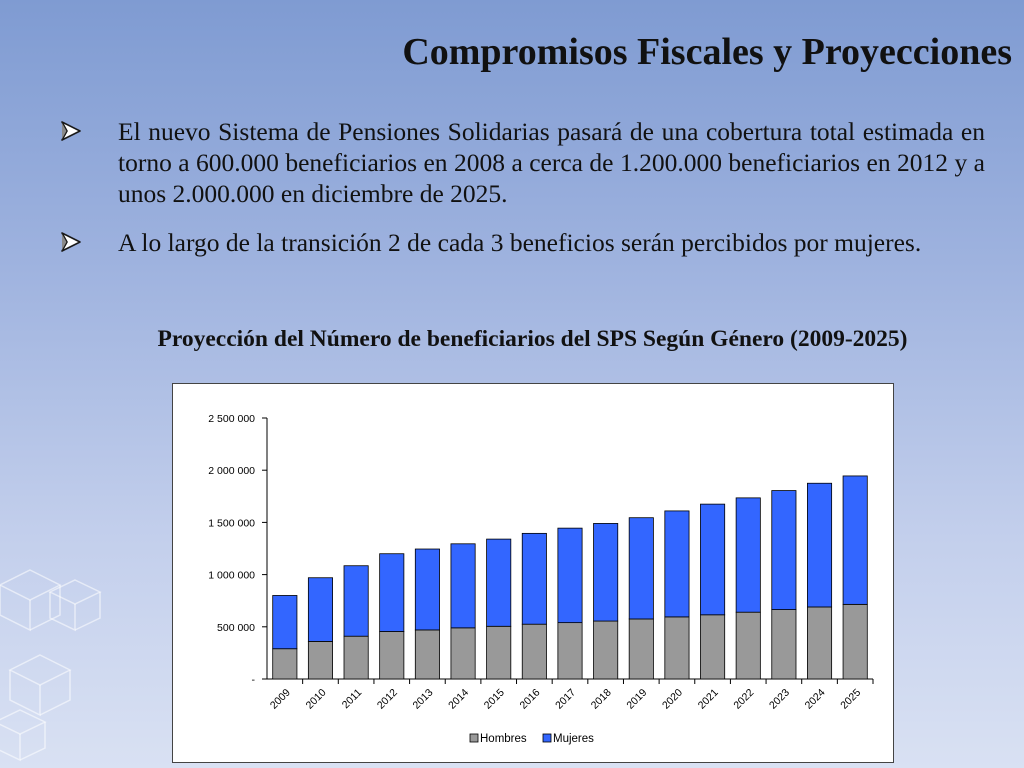 This screenshot has height=768, width=1024. What do you see at coordinates (499, 582) in the screenshot?
I see `bar-mujeres-2015` at bounding box center [499, 582].